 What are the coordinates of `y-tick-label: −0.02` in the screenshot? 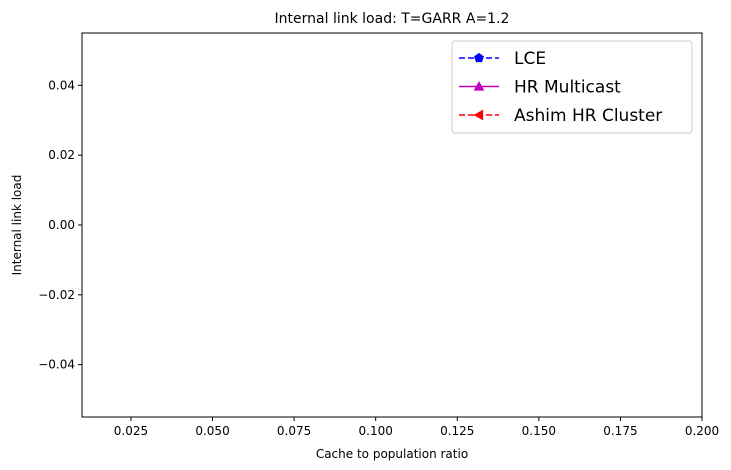 It's located at (56, 295).